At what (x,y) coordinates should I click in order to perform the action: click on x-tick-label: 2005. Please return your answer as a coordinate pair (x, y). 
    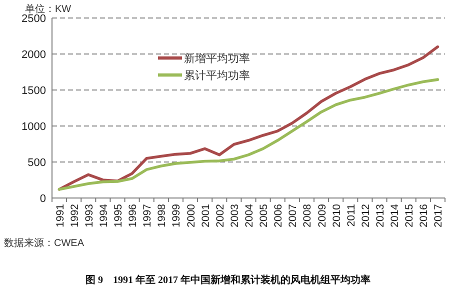
    Looking at the image, I should click on (264, 216).